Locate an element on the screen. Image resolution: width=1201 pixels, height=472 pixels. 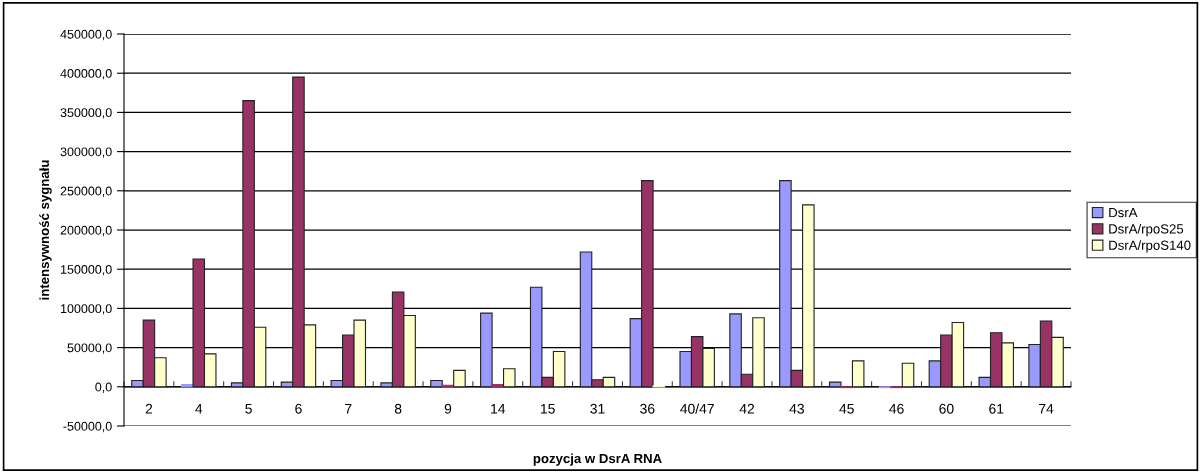
x-tick-label: 9 is located at coordinates (448, 408).